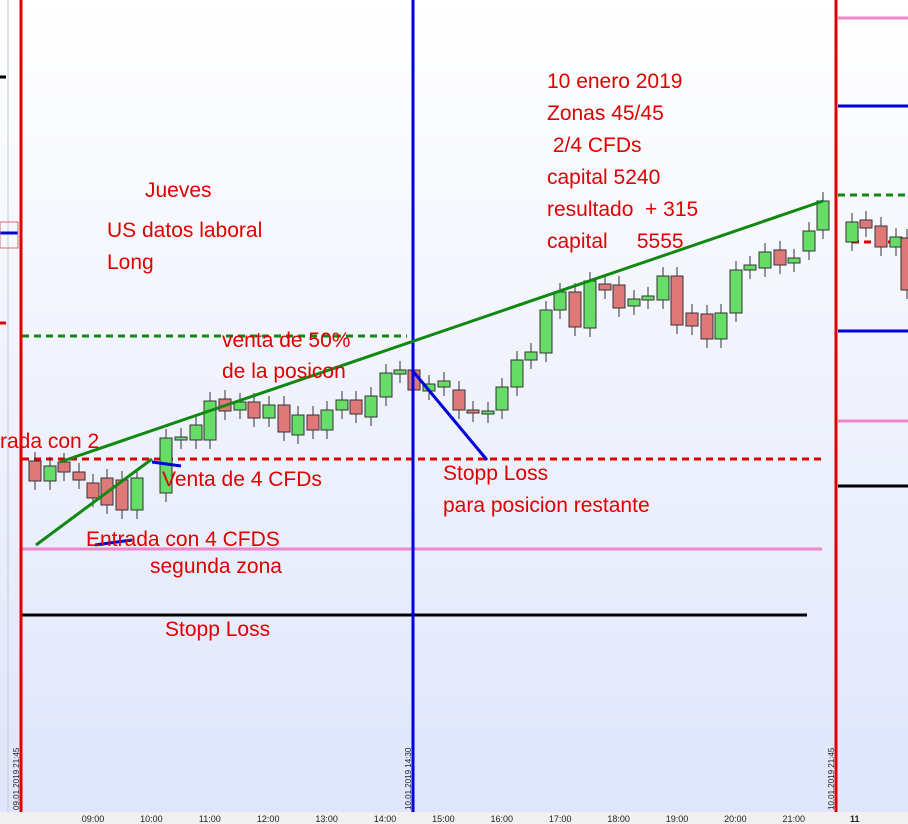 The height and width of the screenshot is (824, 908). Describe the element at coordinates (326, 819) in the screenshot. I see `time-label: 13:00` at that location.